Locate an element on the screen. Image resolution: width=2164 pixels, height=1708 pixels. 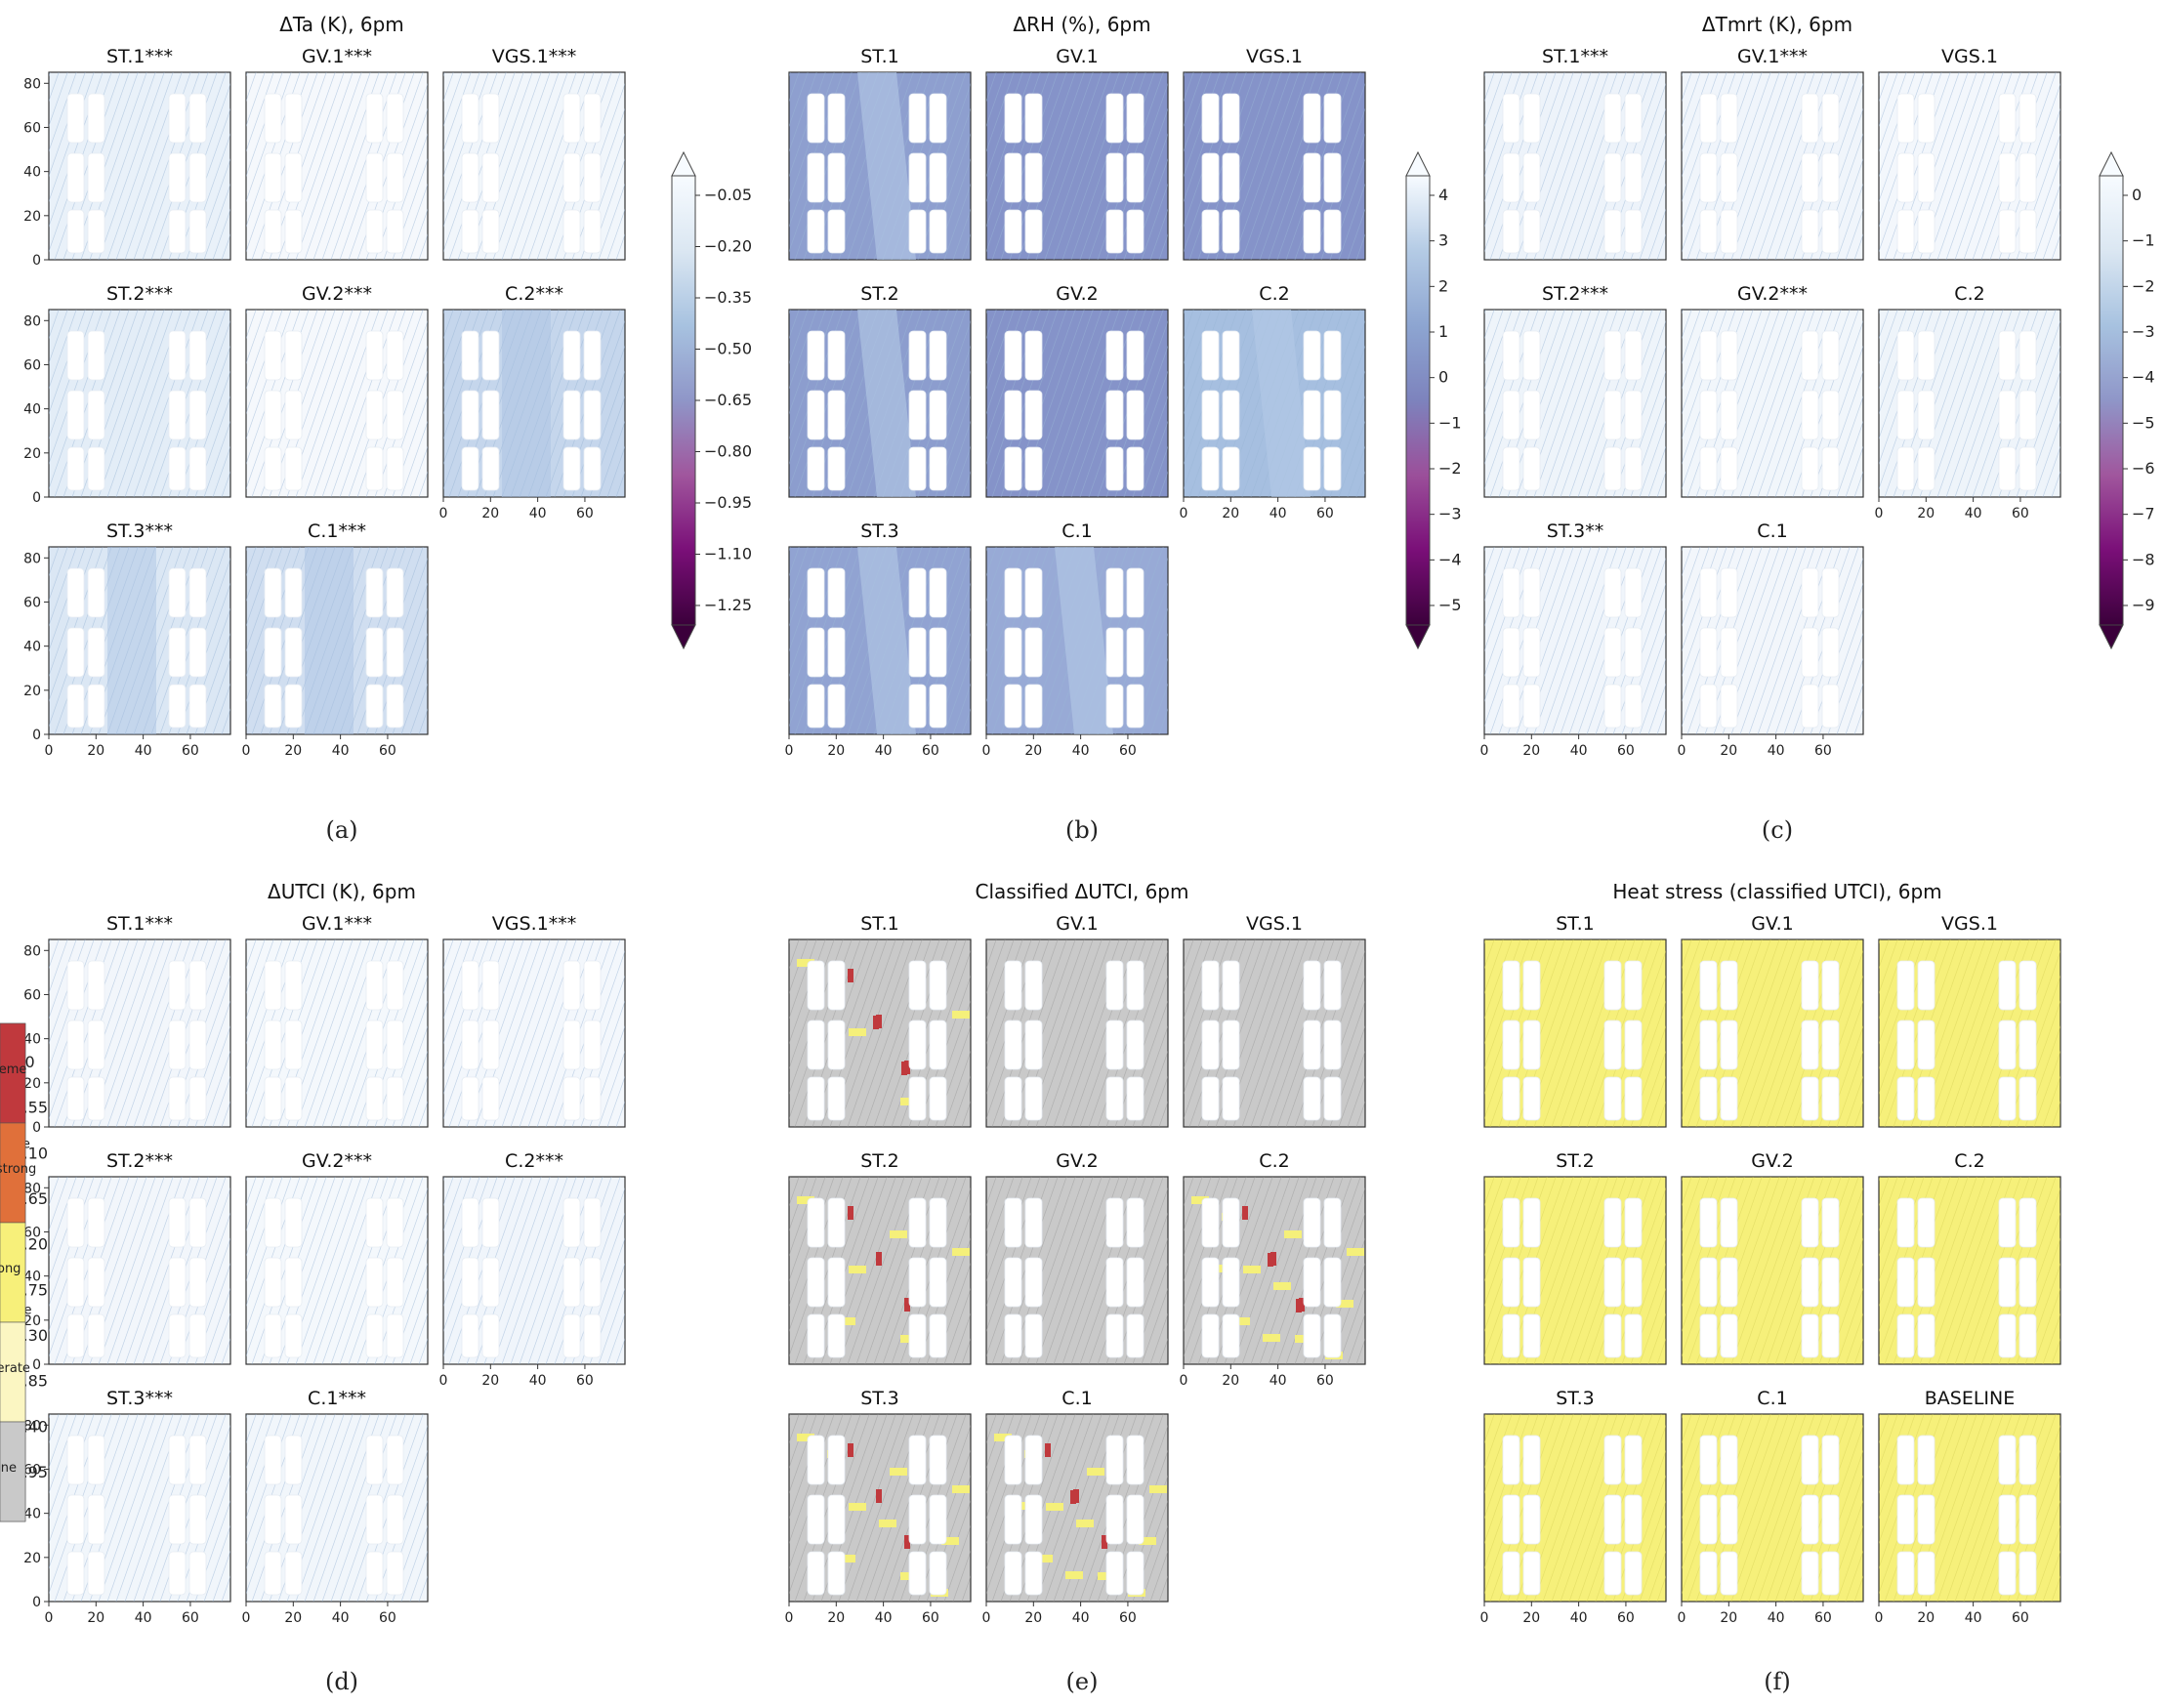
panel-title: C.2 is located at coordinates (1969, 294).